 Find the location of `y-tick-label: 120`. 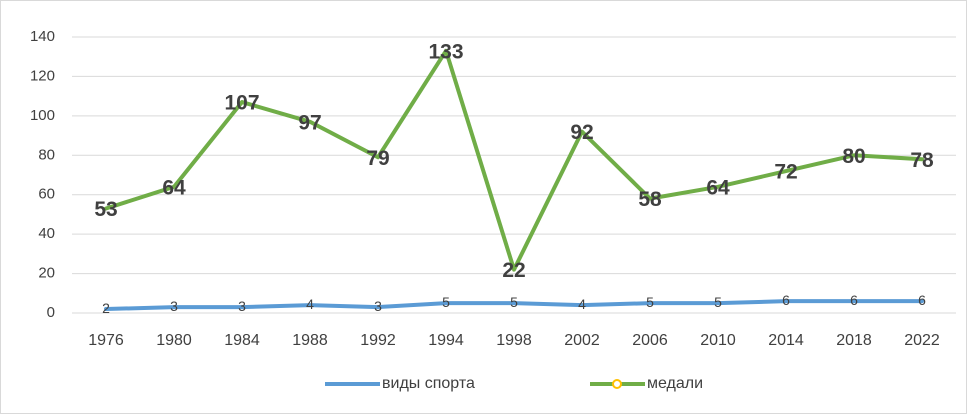

y-tick-label: 120 is located at coordinates (42, 75).